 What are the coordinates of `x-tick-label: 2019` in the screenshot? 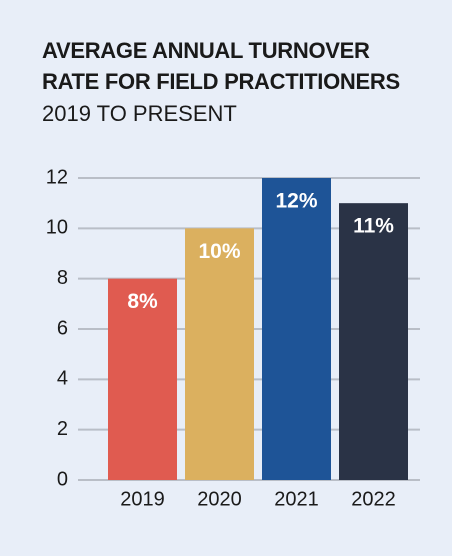 It's located at (142, 499).